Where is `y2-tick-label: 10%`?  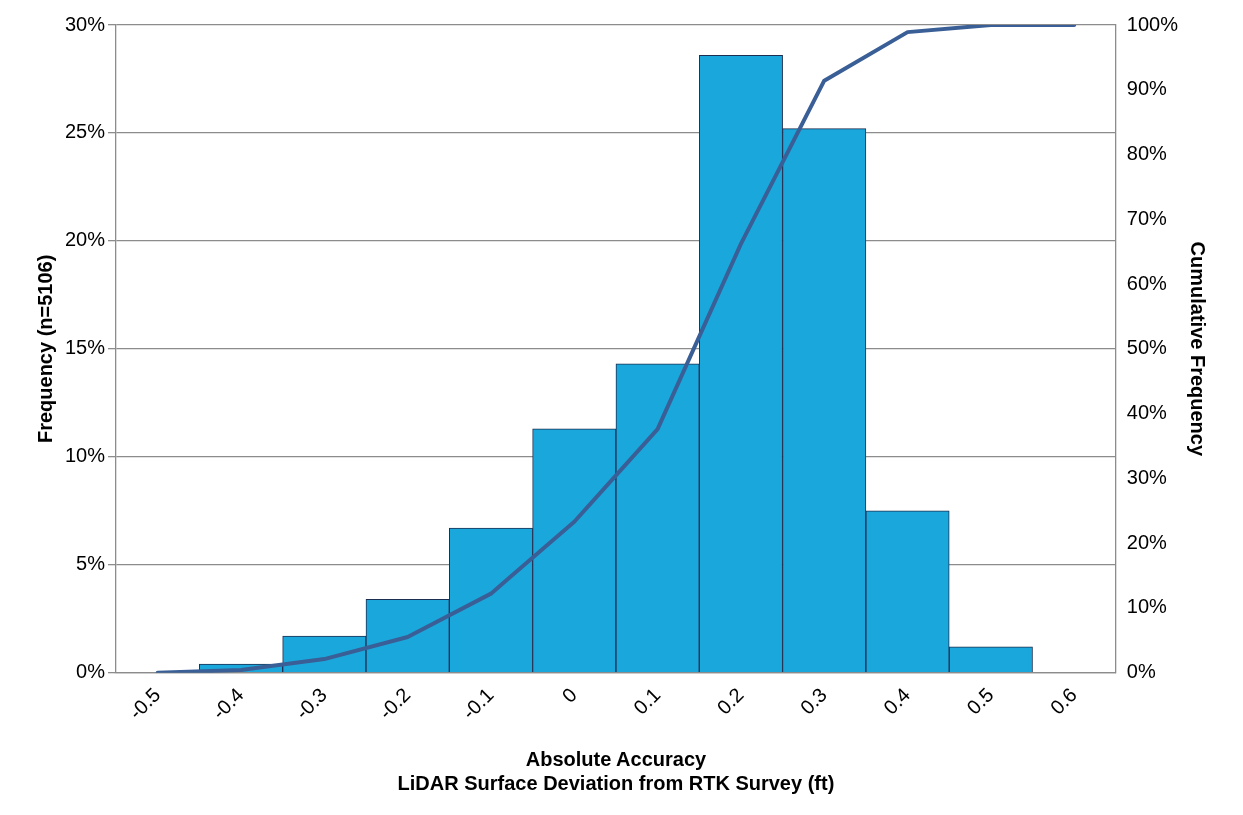 y2-tick-label: 10% is located at coordinates (1147, 606).